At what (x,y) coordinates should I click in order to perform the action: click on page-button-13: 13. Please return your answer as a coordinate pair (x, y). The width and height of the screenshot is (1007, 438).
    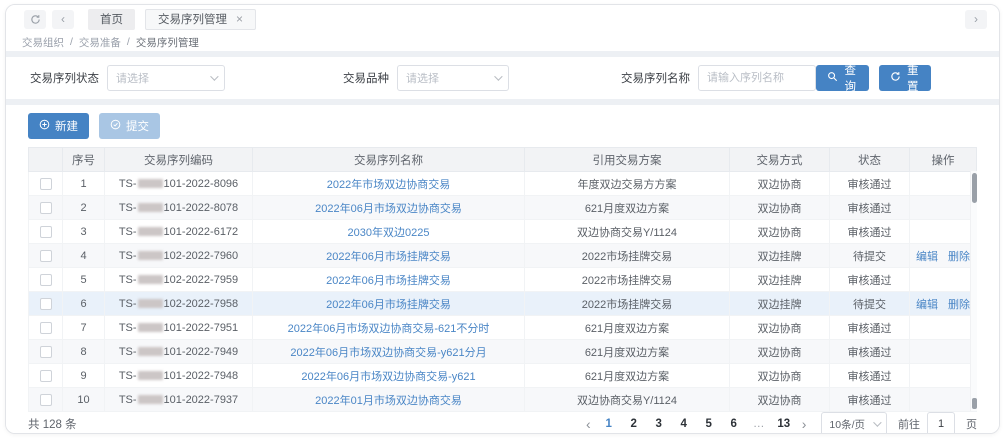
    Looking at the image, I should click on (784, 424).